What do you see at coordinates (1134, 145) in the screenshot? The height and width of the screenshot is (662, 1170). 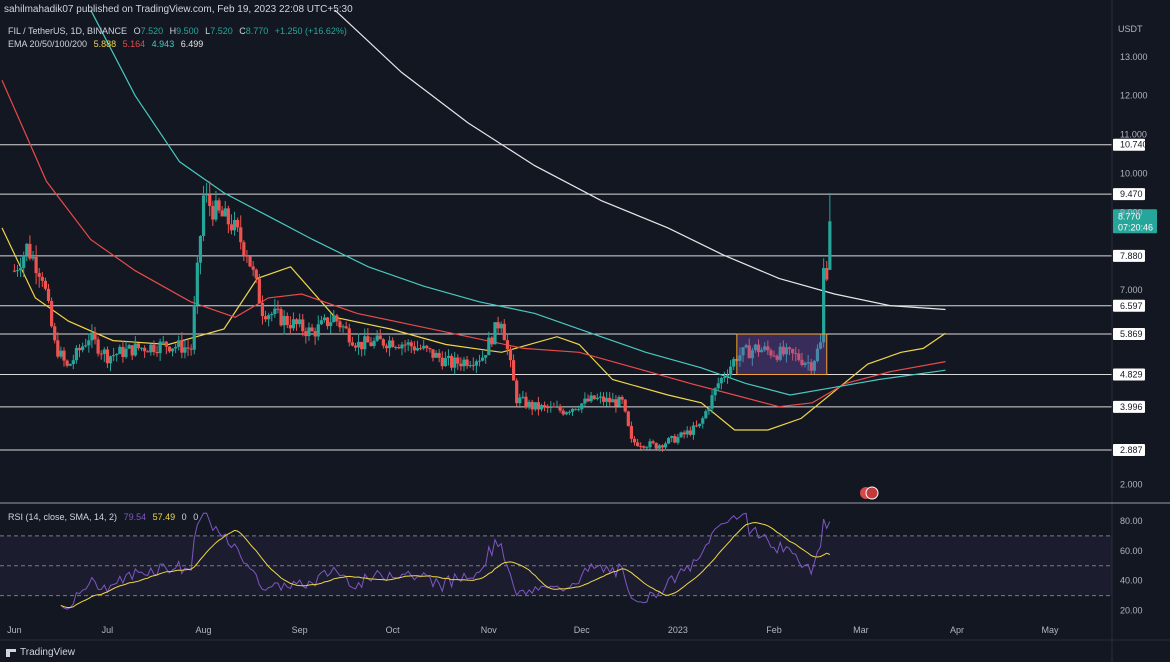 I see `level-price-label: 10.740` at bounding box center [1134, 145].